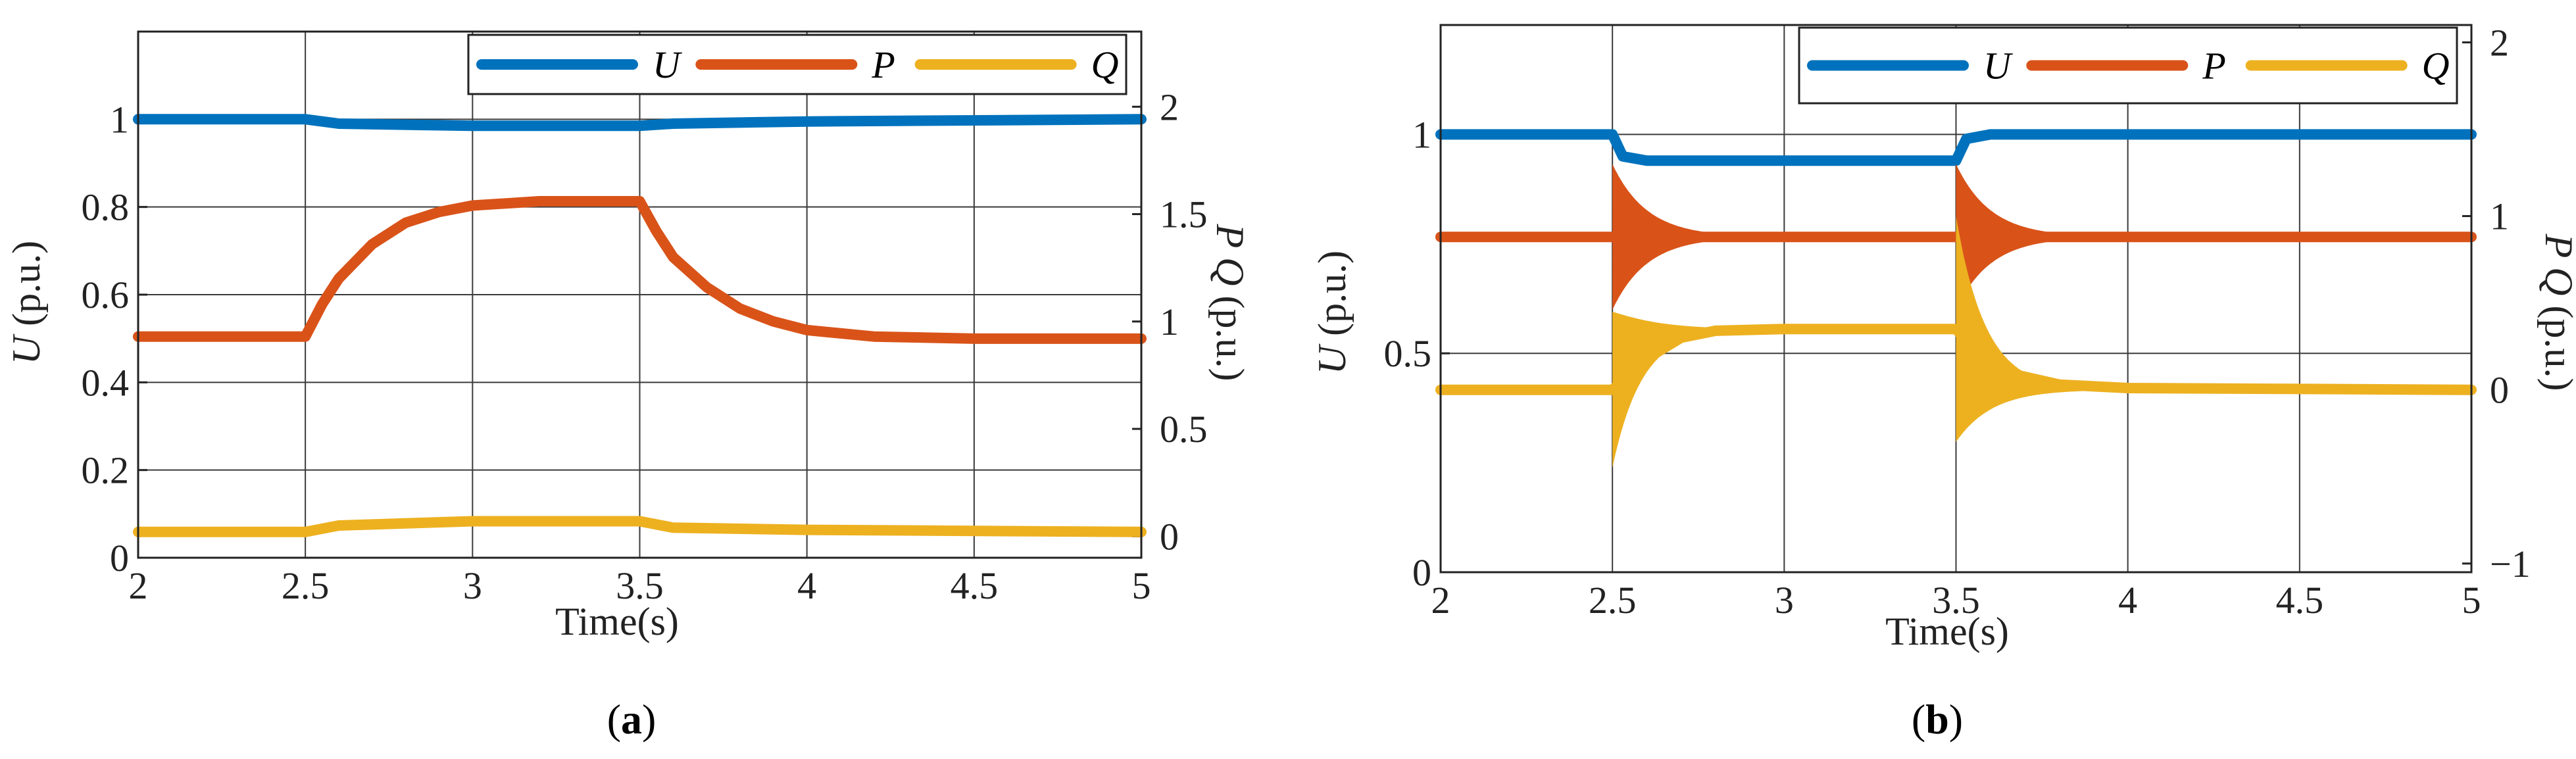 The image size is (2576, 759). I want to click on y-left-tick-label: 0.5, so click(1408, 353).